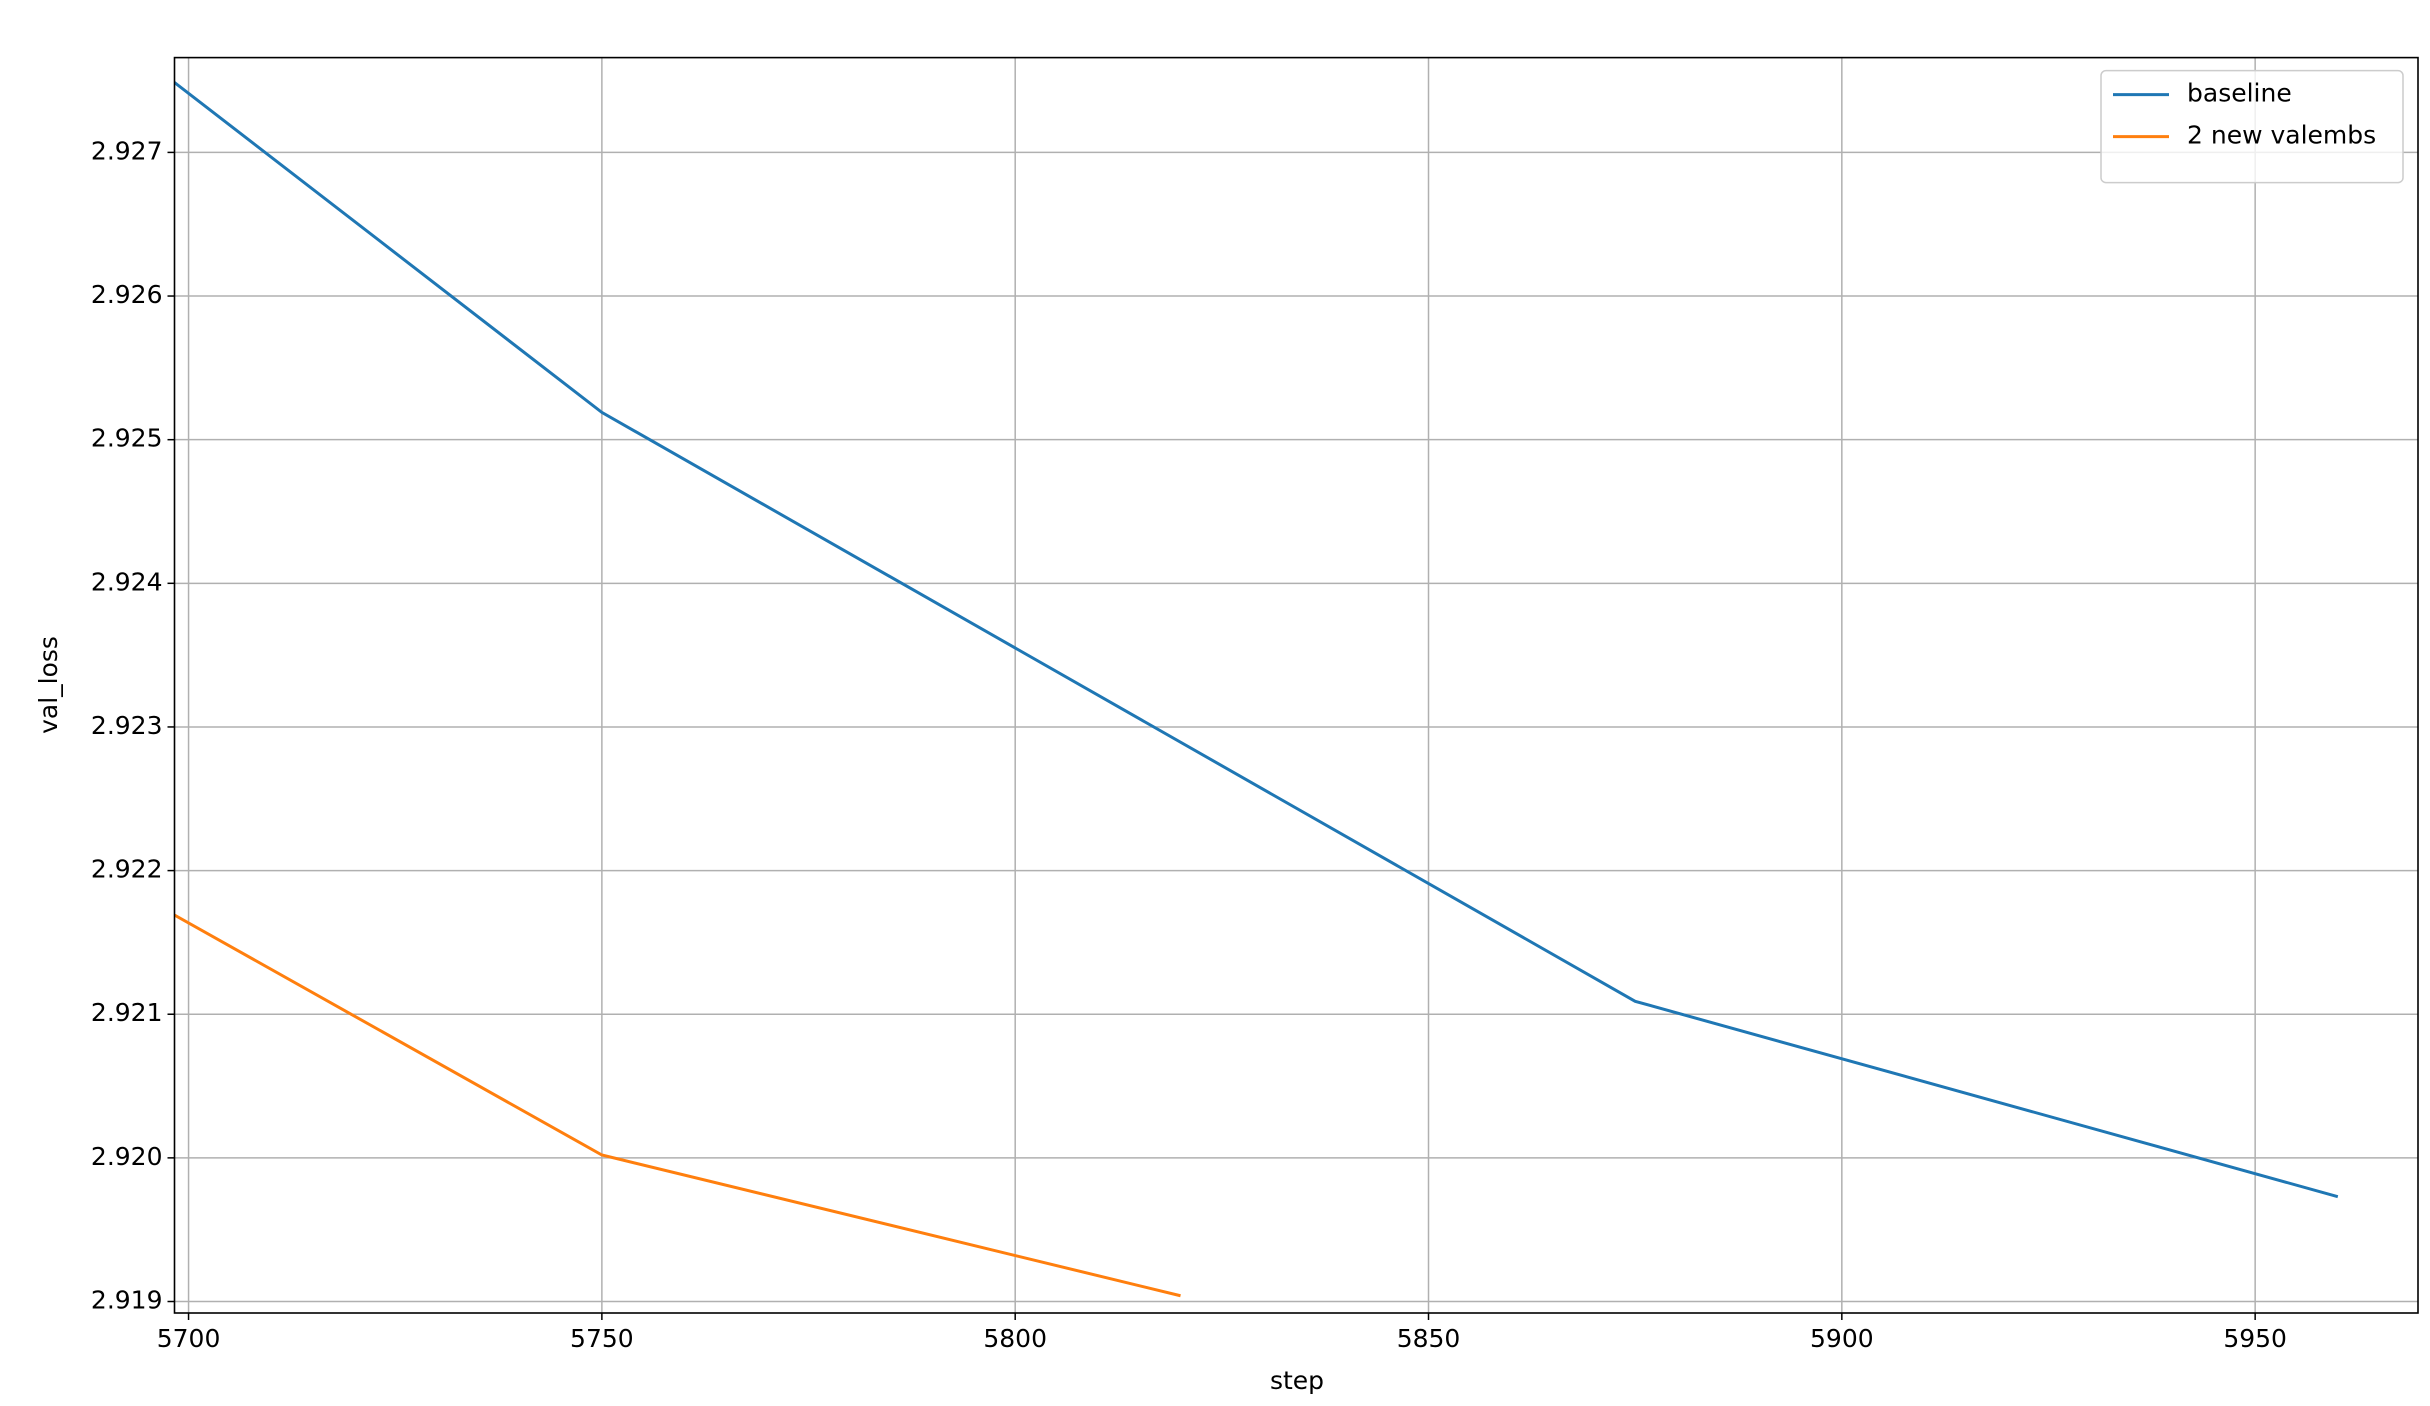 The image size is (2430, 1406). Describe the element at coordinates (127, 1156) in the screenshot. I see `y-tick-label: 2.920` at that location.